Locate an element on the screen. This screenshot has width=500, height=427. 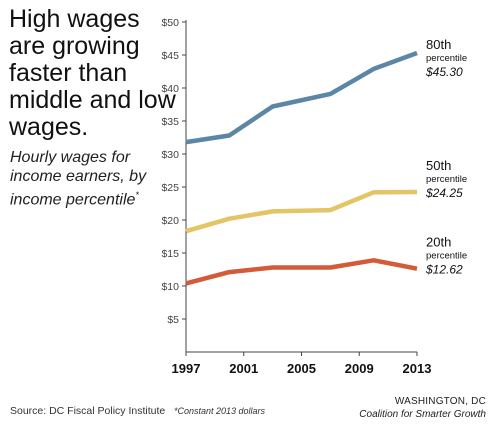
y-tick-label: $20 is located at coordinates (170, 221).